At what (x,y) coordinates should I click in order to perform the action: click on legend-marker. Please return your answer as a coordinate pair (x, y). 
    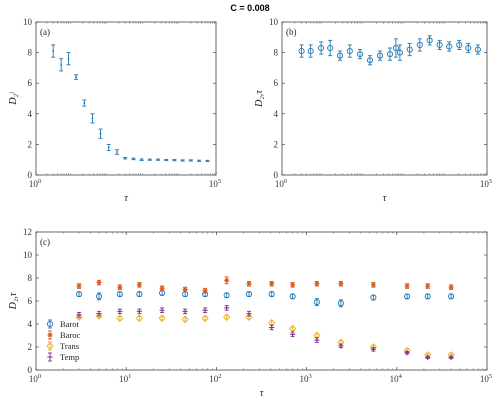
    Looking at the image, I should click on (50, 324).